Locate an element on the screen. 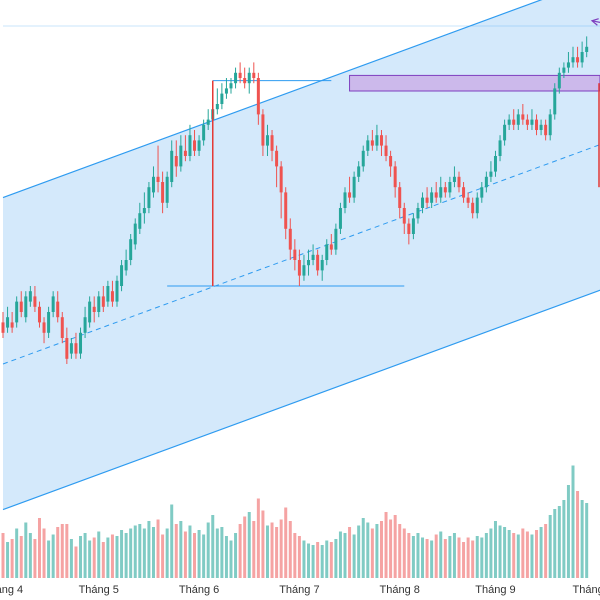 This screenshot has height=600, width=600. x-tick-label: Tháng 9 is located at coordinates (495, 590).